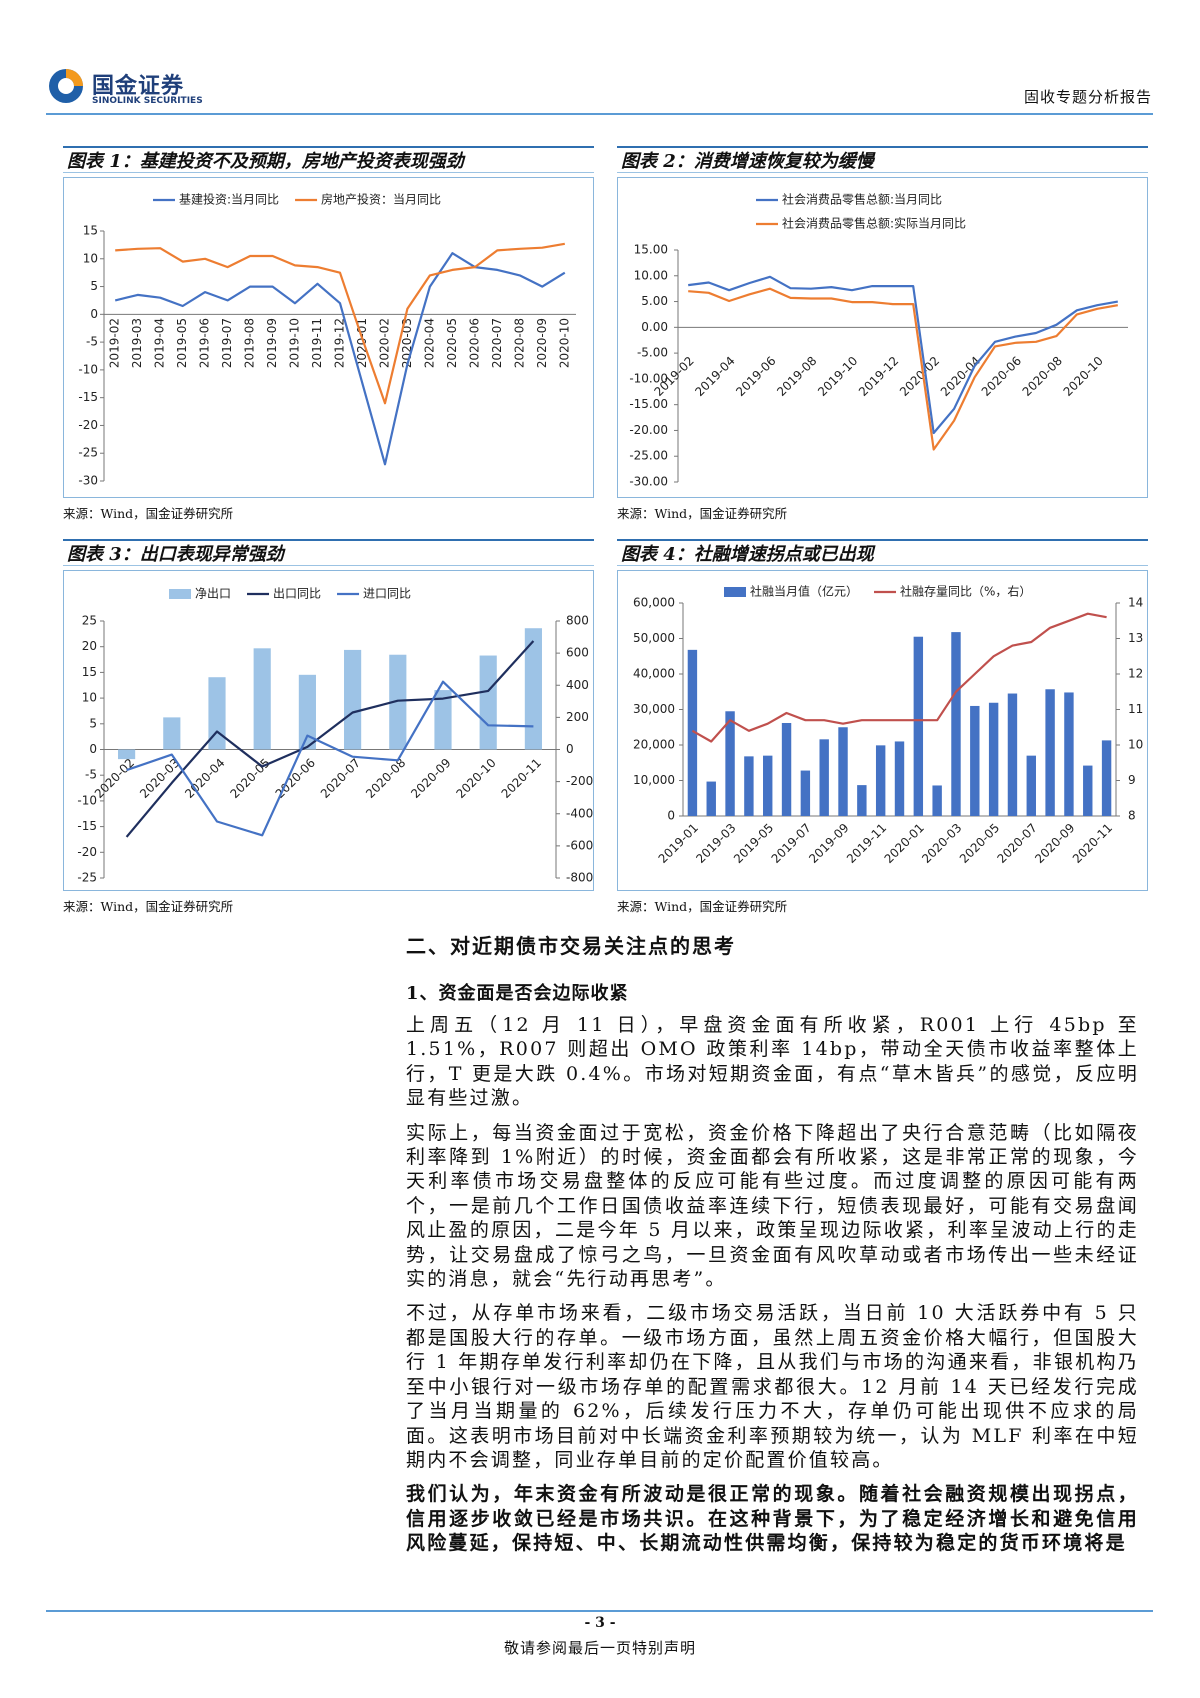 This screenshot has height=1698, width=1200. Describe the element at coordinates (88, 453) in the screenshot. I see `tick-label: -25` at that location.